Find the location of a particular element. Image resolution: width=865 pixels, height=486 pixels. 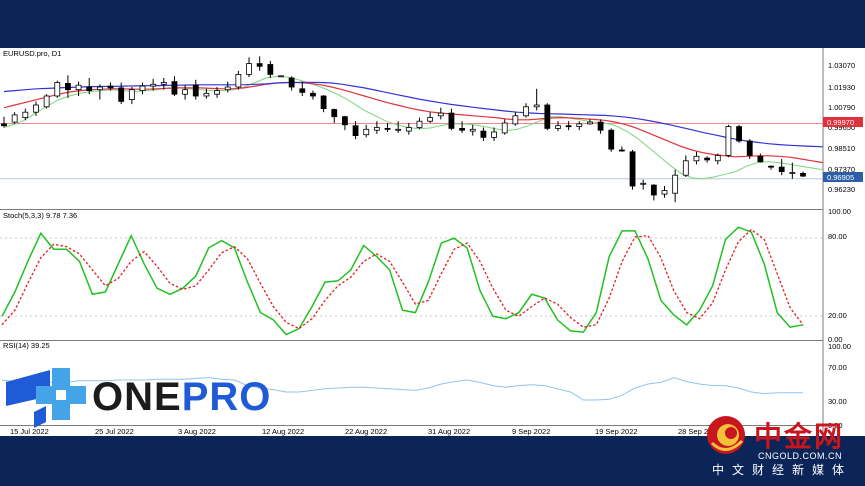

price-tick: 0.98510 is located at coordinates (841, 148).